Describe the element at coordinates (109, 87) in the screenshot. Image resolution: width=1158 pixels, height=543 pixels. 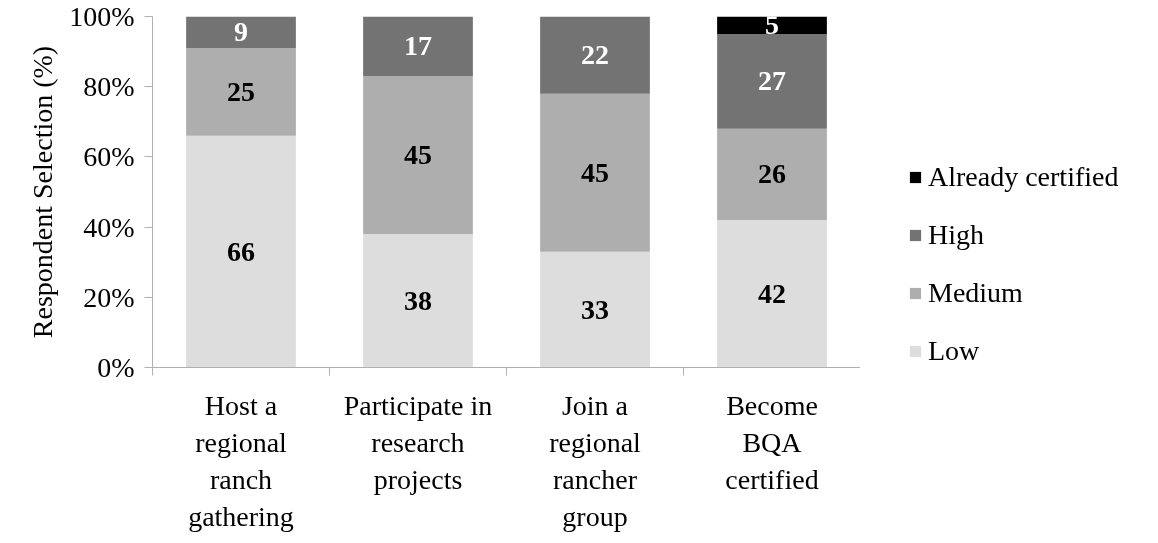
I see `y-tick-label: 80%` at that location.